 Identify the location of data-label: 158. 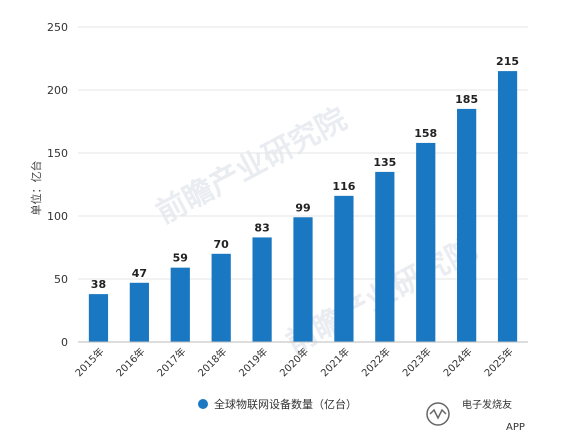
(425, 133).